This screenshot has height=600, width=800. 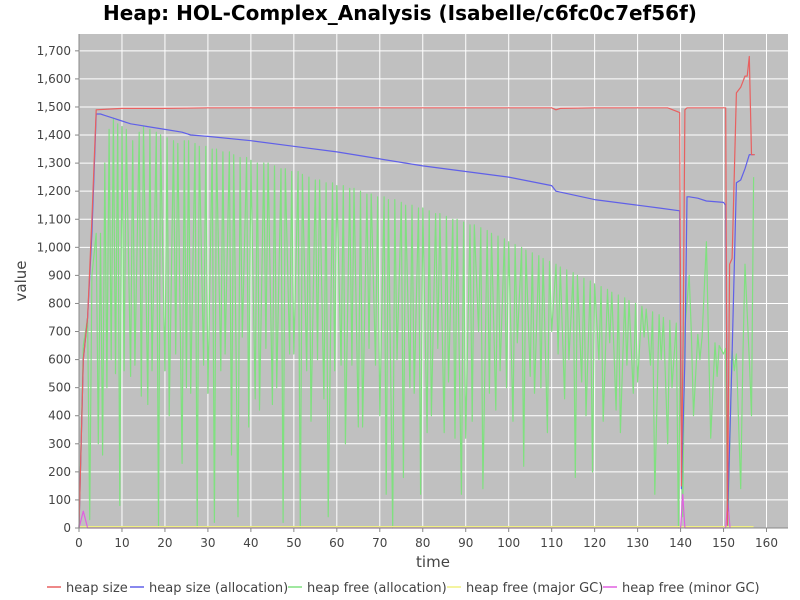 What do you see at coordinates (54, 79) in the screenshot?
I see `y-tick-label: 1,600` at bounding box center [54, 79].